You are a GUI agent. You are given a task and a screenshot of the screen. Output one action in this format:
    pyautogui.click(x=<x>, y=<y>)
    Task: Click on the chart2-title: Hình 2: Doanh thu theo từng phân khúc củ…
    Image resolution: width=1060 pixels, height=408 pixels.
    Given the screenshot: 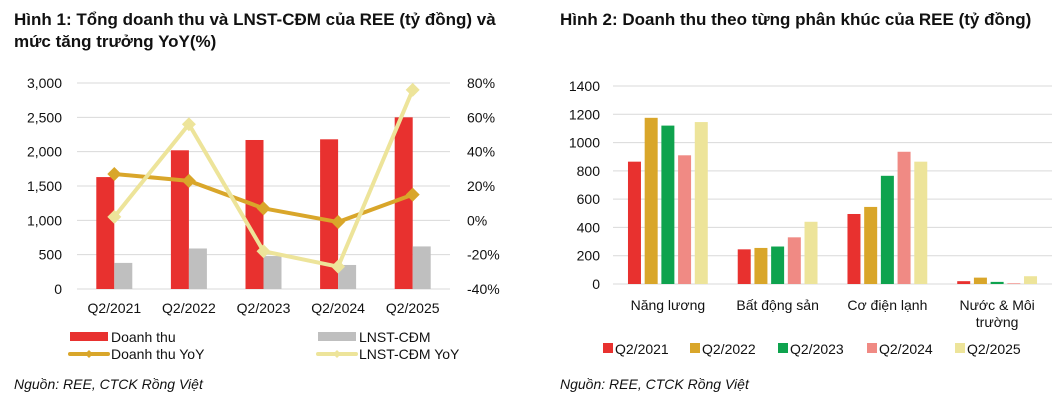 What is the action you would take?
    pyautogui.click(x=796, y=19)
    